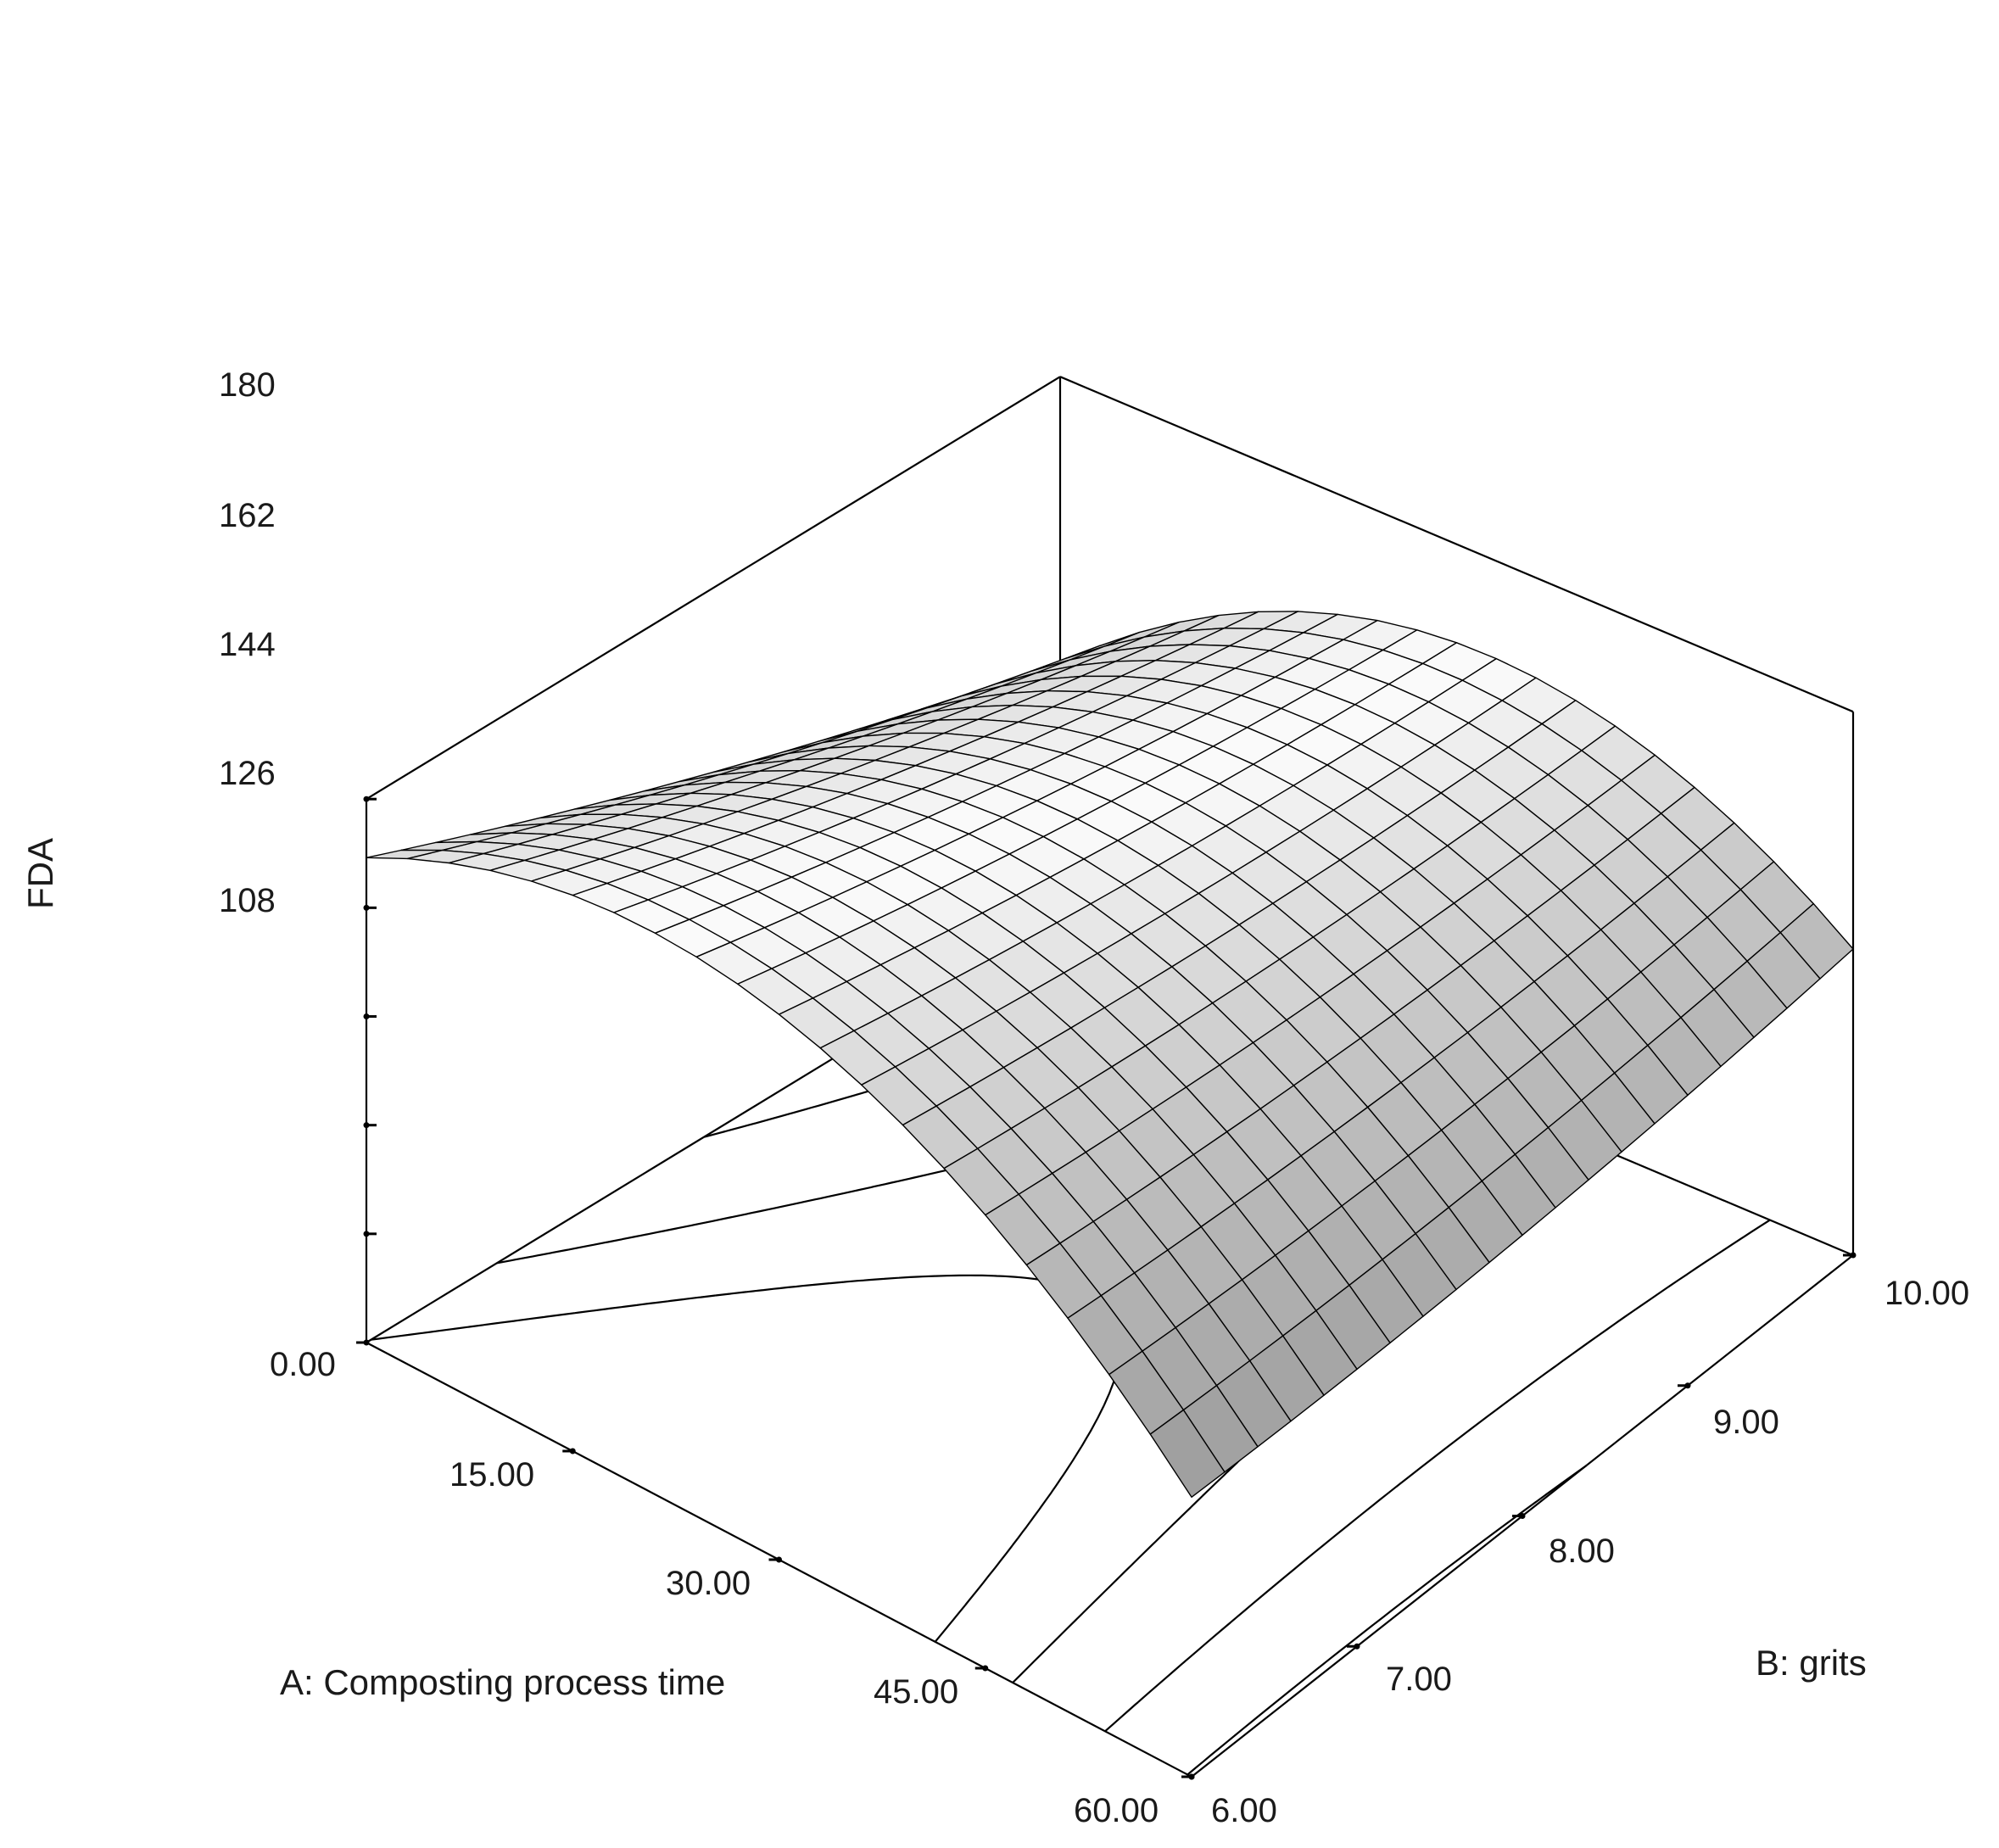  I want to click on y-tick-label: 7.00, so click(1419, 1680).